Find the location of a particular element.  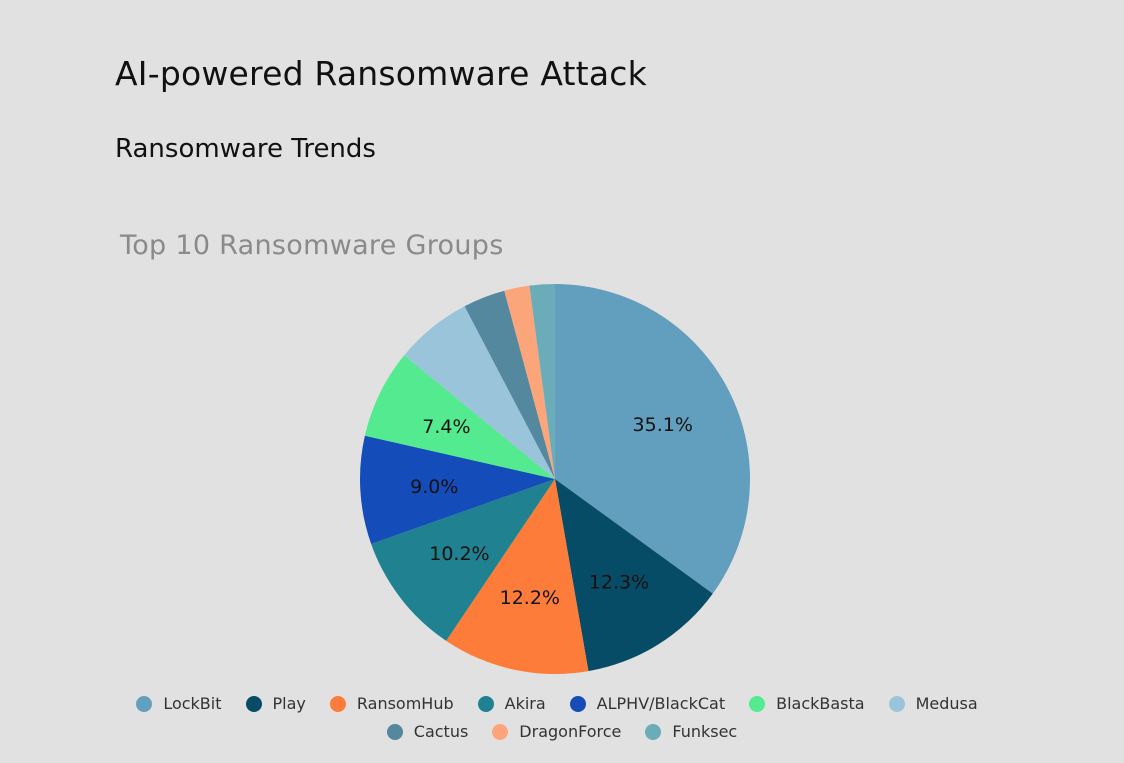

pie-slice-blackbasta is located at coordinates (459, 417).